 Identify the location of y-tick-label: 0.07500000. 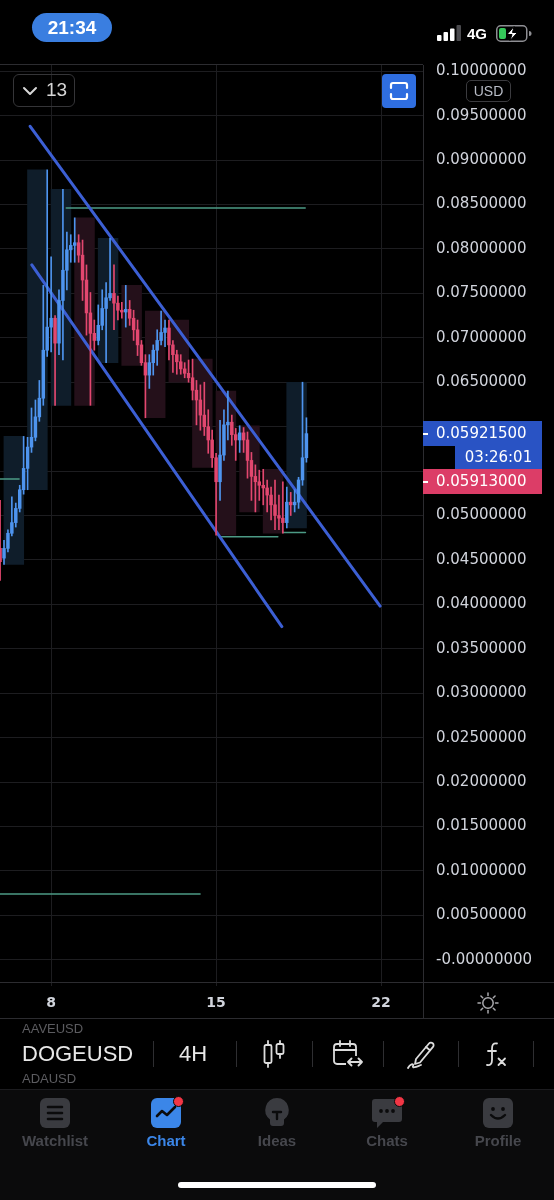
(481, 292).